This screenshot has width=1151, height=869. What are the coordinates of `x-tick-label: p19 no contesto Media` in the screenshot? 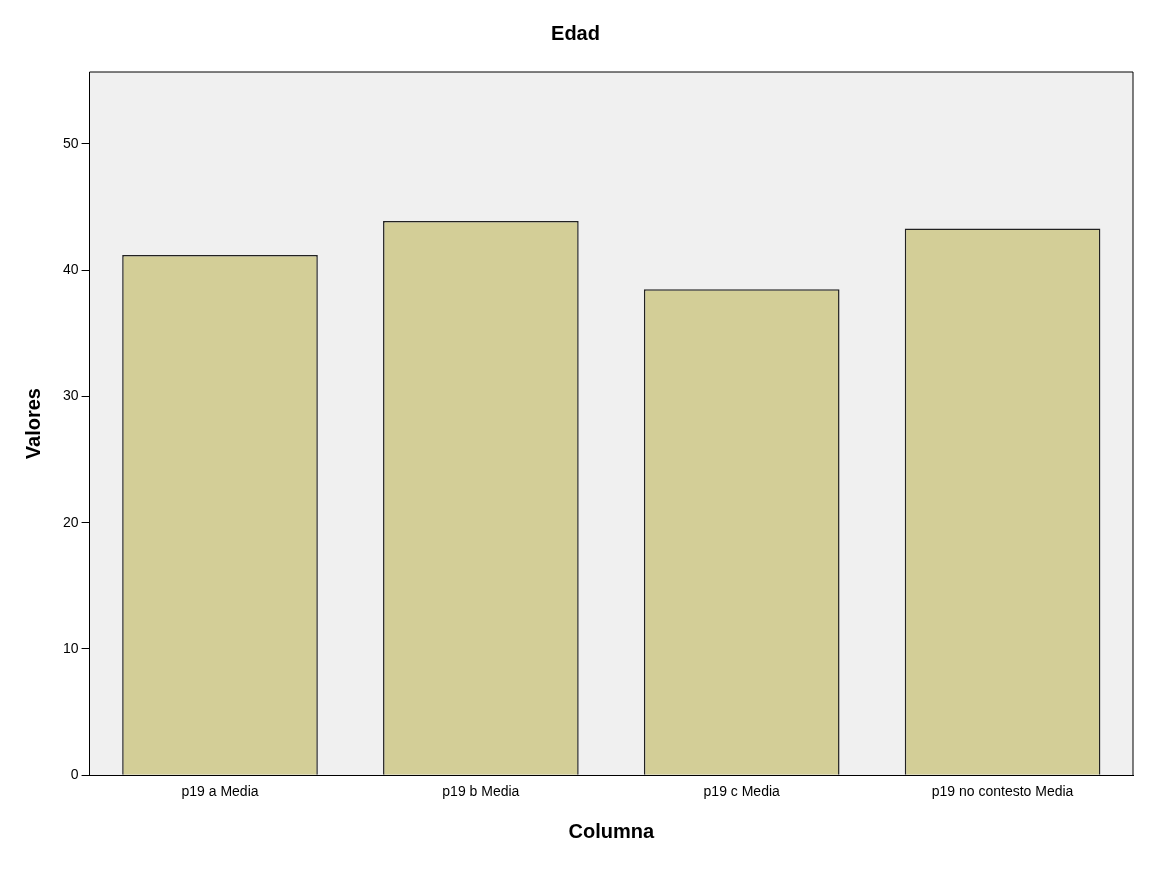 It's located at (1002, 791).